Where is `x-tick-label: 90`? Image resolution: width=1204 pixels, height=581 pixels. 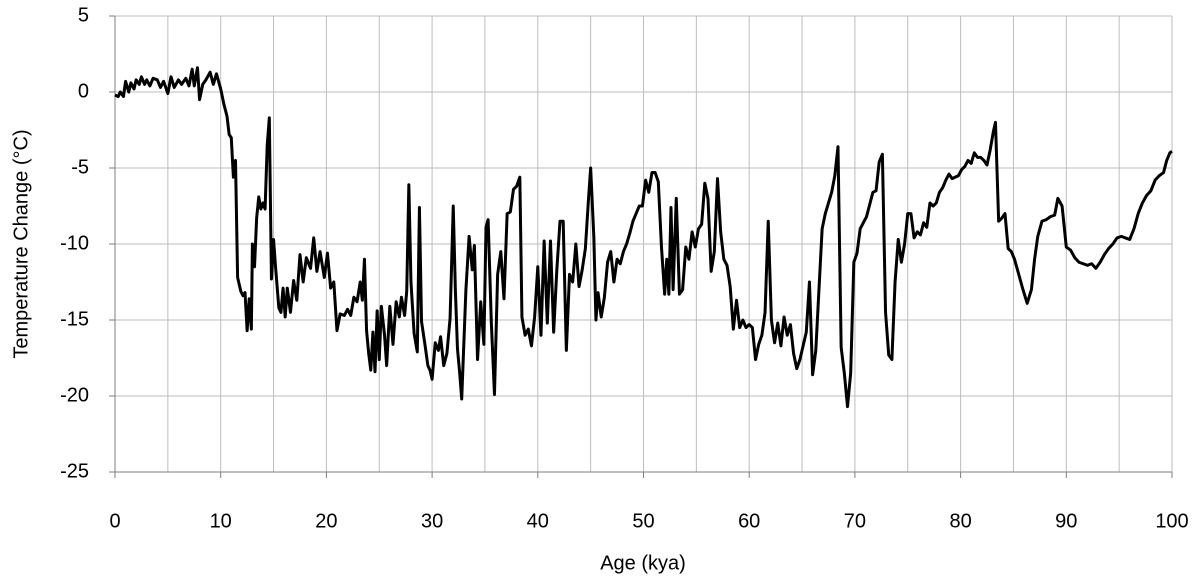
x-tick-label: 90 is located at coordinates (1066, 521).